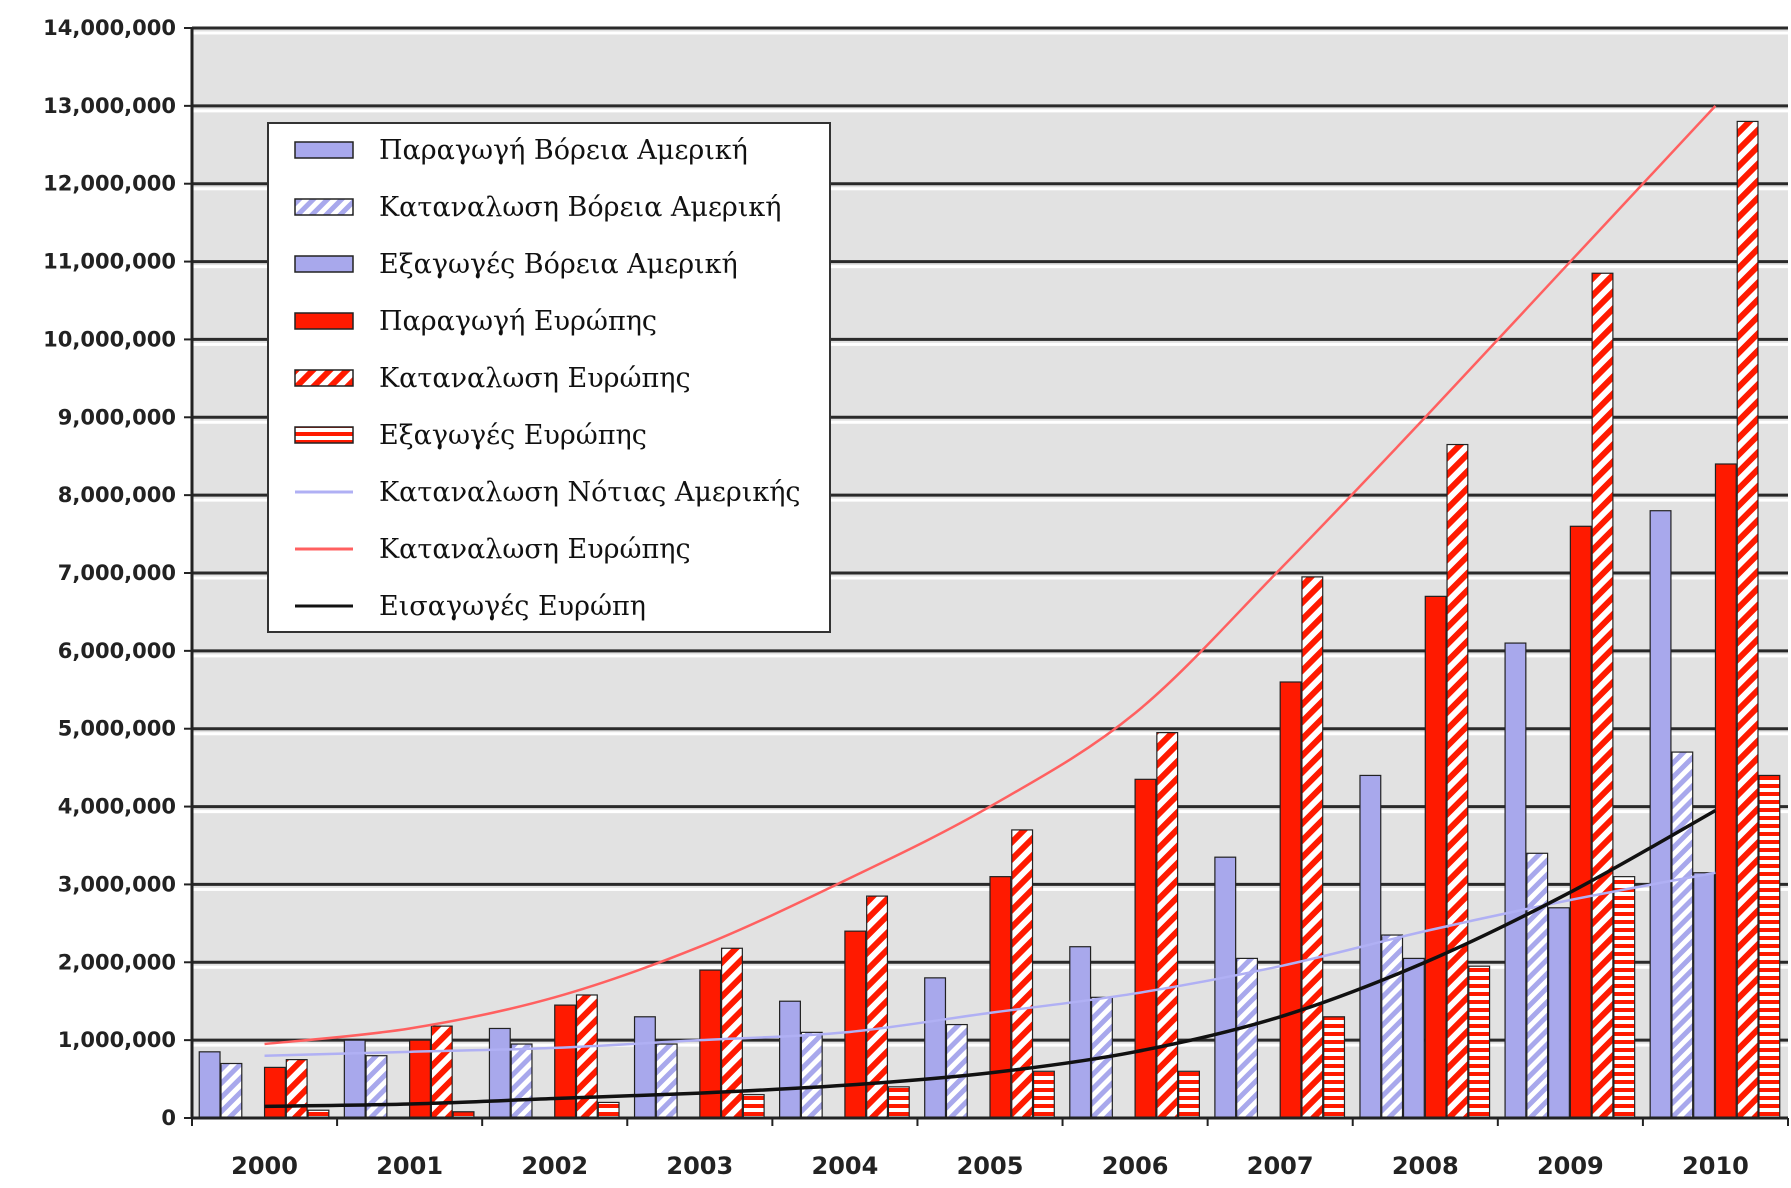 The image size is (1791, 1188). I want to click on bar-3-2009, so click(1558, 1013).